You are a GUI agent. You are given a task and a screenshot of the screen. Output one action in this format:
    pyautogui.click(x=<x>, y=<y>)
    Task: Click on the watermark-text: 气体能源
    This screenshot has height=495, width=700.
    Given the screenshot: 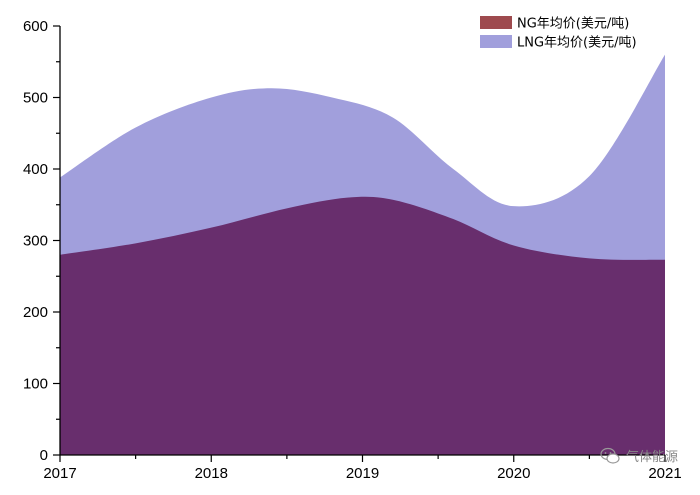 What is the action you would take?
    pyautogui.click(x=651, y=457)
    